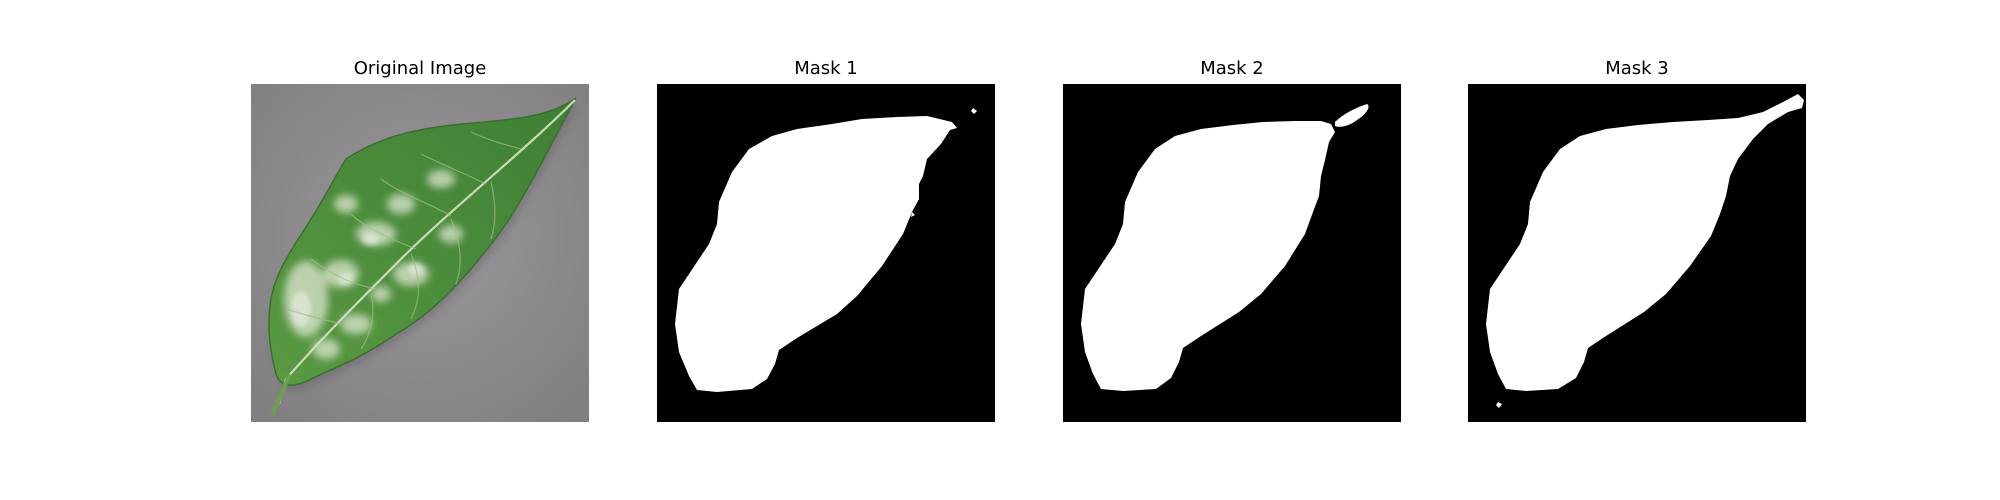 This screenshot has width=2000, height=500. Describe the element at coordinates (826, 253) in the screenshot. I see `mask-1-image` at that location.